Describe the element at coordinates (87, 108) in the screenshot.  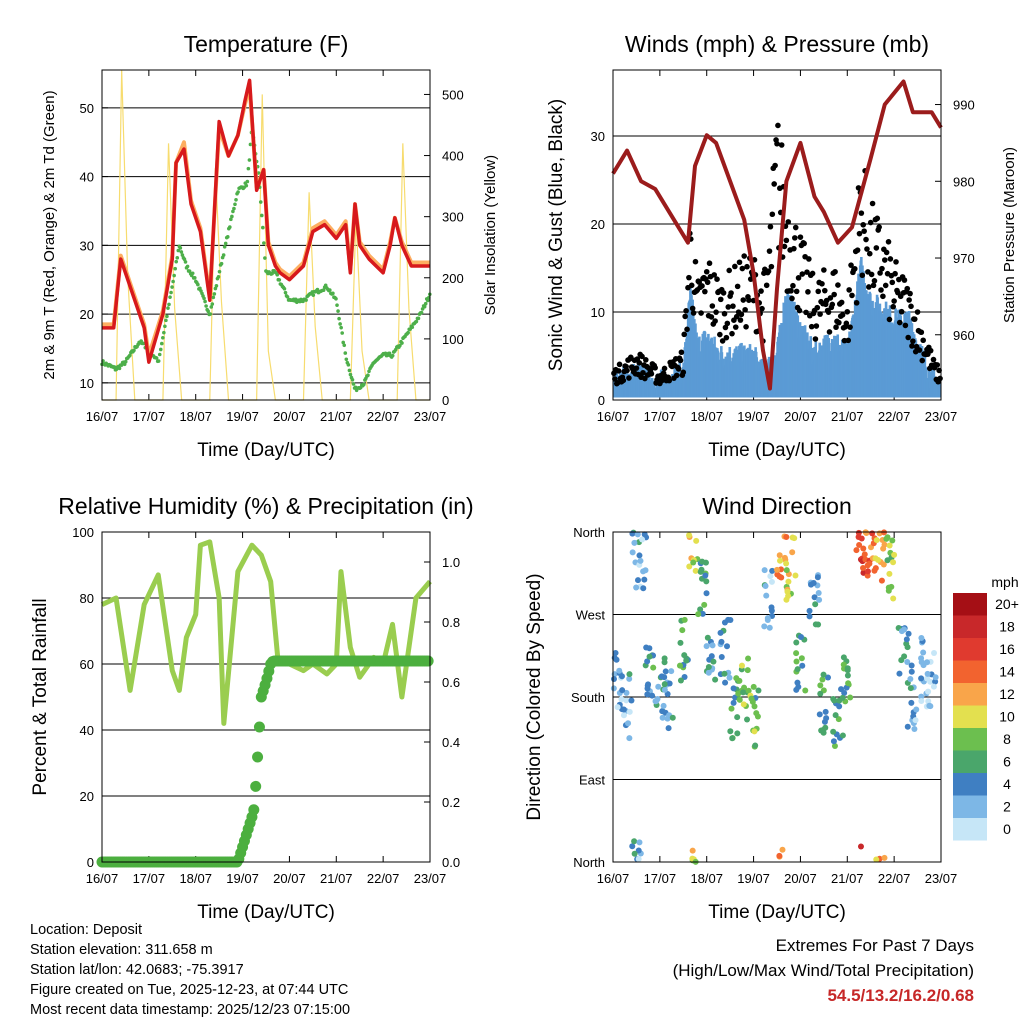
I see `y-tick-label: 50` at that location.